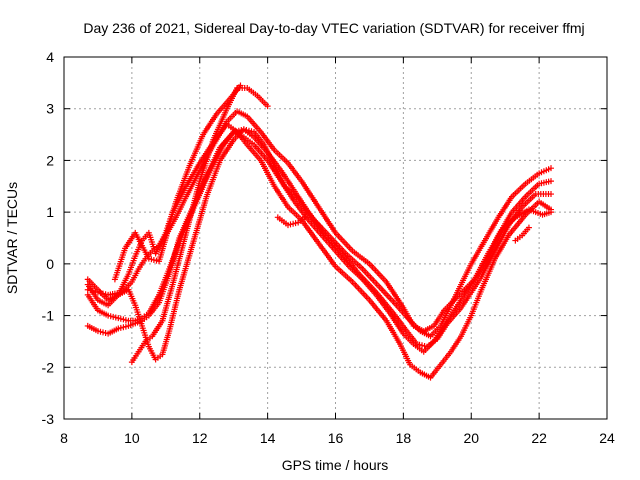 This screenshot has width=640, height=480. I want to click on x-tick-label: 14, so click(268, 438).